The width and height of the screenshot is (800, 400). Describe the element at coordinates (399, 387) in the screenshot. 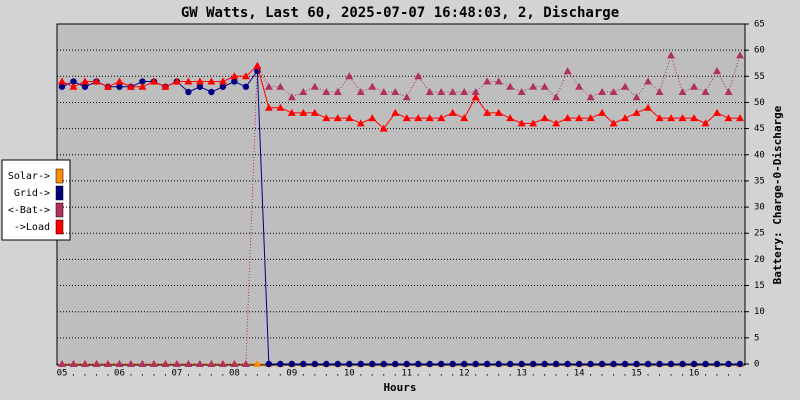

I see `x-axis-label: Hours` at that location.